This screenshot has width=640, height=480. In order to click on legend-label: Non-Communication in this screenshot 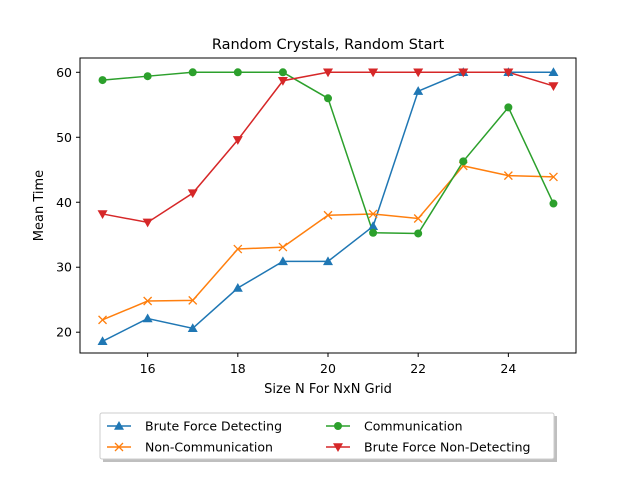, I will do `click(209, 447)`.